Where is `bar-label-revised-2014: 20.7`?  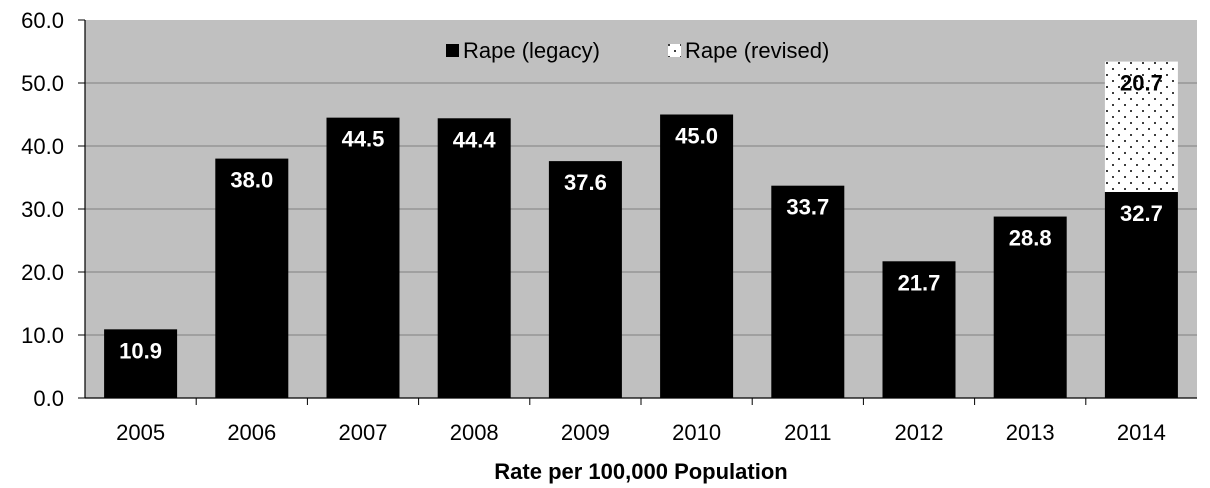
bar-label-revised-2014: 20.7 is located at coordinates (1141, 83).